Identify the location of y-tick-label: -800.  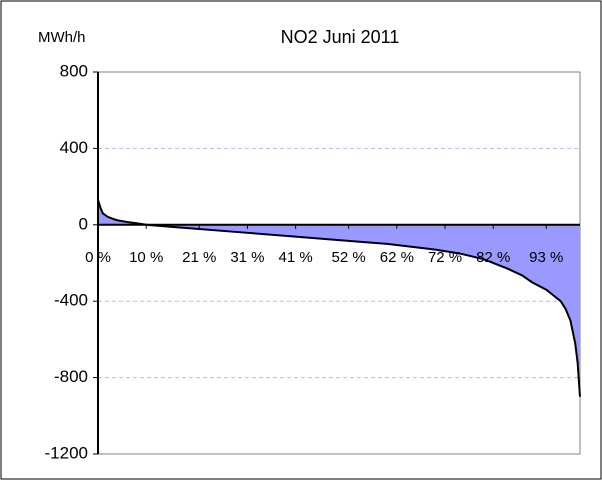
(71, 376).